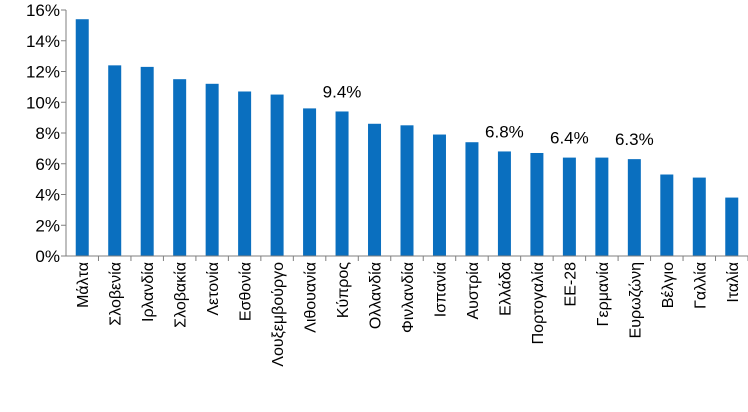  I want to click on y-tick-label: 12%, so click(43, 72).